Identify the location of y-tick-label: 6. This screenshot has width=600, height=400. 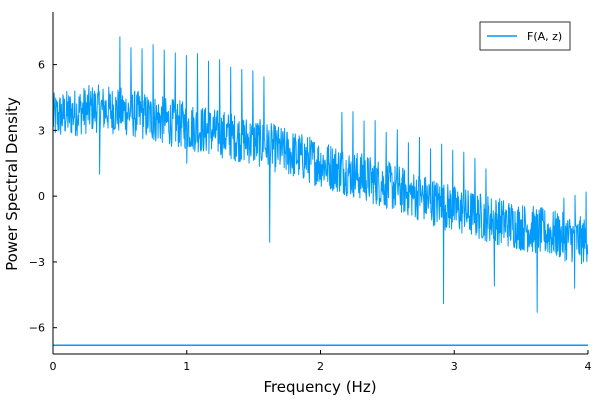
(41, 65).